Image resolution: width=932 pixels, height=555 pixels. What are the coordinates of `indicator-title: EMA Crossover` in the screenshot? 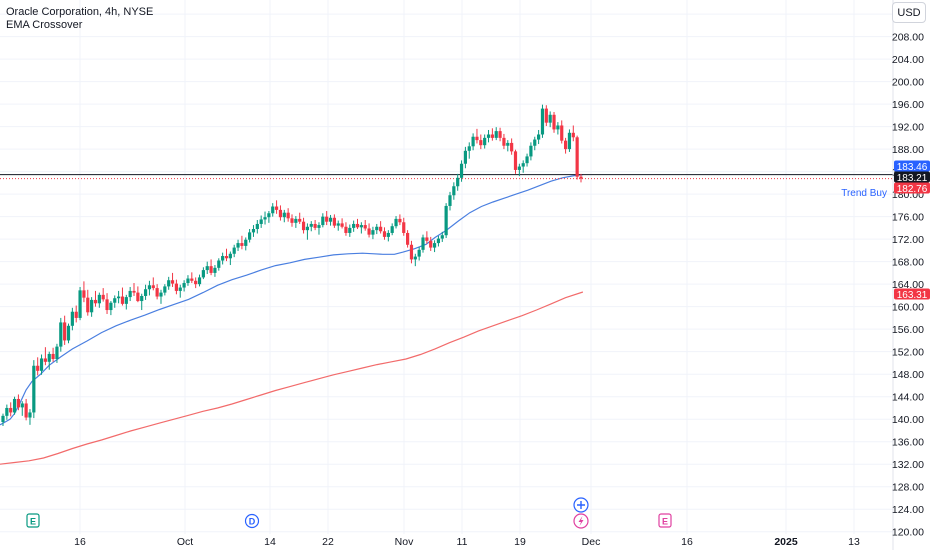 It's located at (44, 25).